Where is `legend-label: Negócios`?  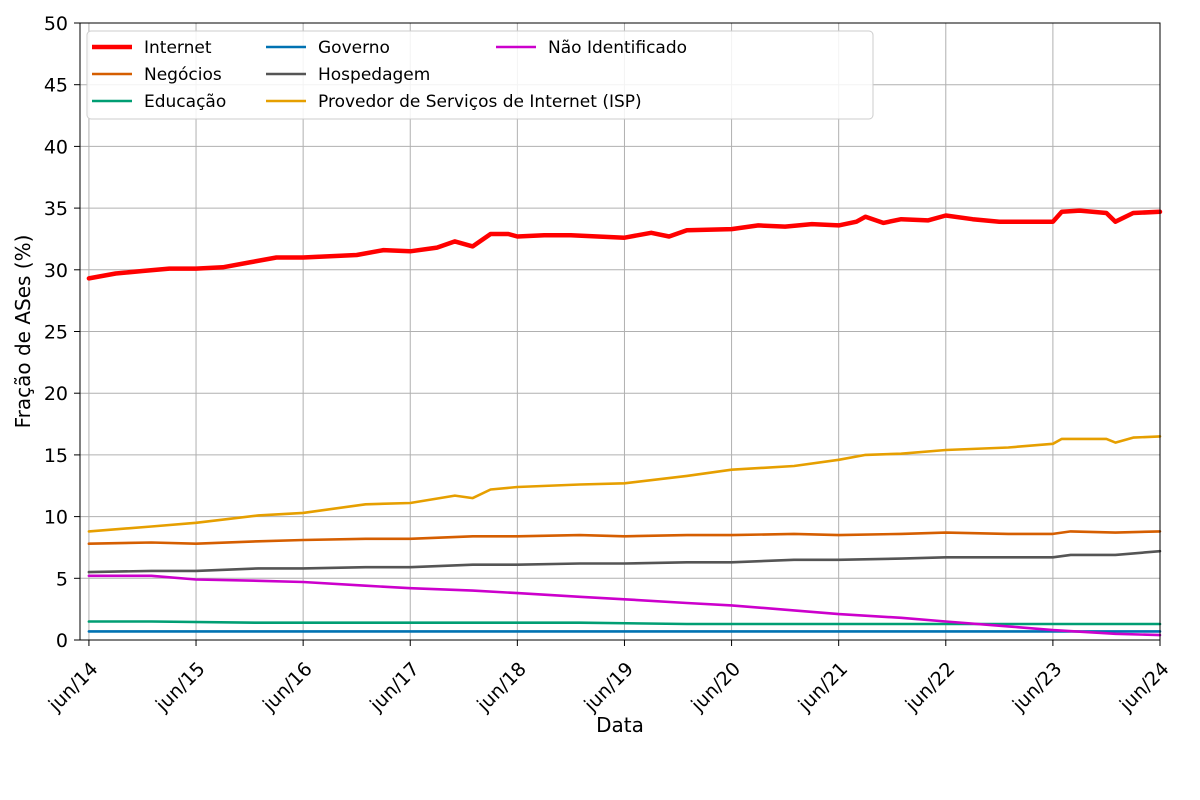 legend-label: Negócios is located at coordinates (183, 75).